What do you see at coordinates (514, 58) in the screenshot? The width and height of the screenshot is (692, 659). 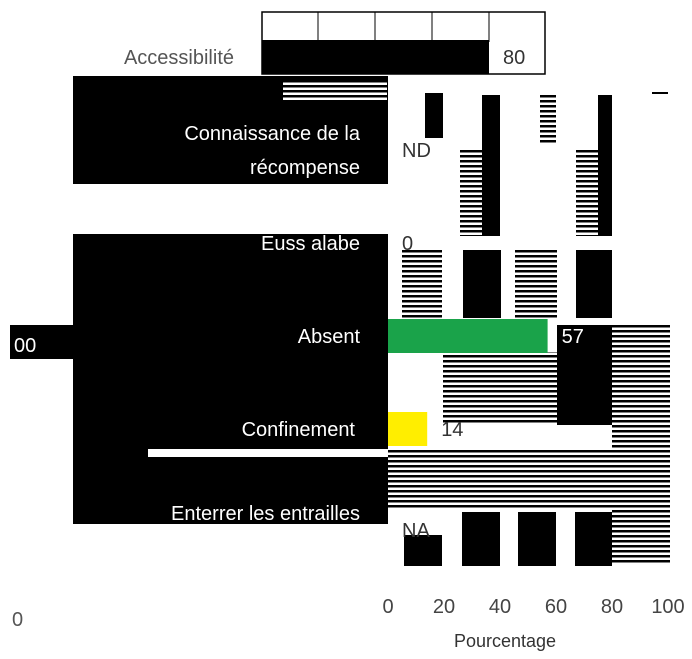 I see `value-label-1: 80` at bounding box center [514, 58].